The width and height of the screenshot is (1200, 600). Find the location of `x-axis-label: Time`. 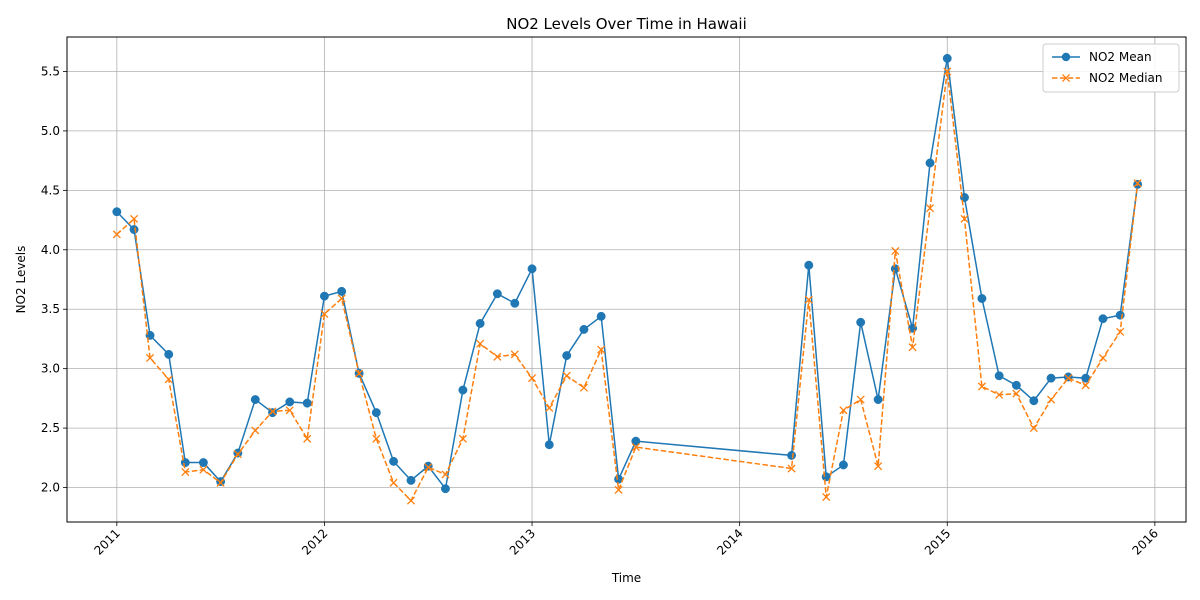

x-axis-label: Time is located at coordinates (626, 578).